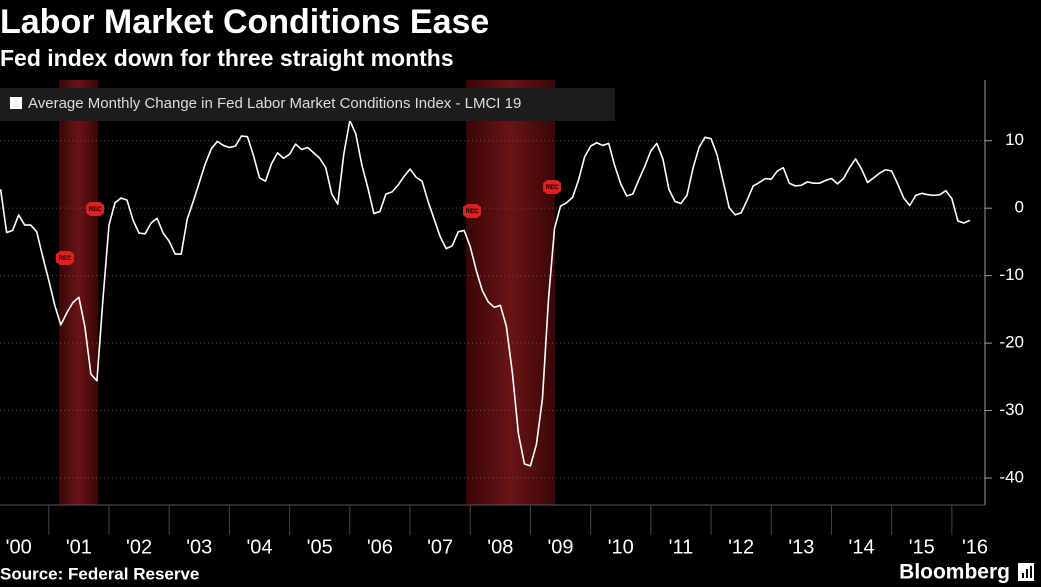 The image size is (1041, 587). What do you see at coordinates (139, 547) in the screenshot?
I see `x-tick-label: '02` at bounding box center [139, 547].